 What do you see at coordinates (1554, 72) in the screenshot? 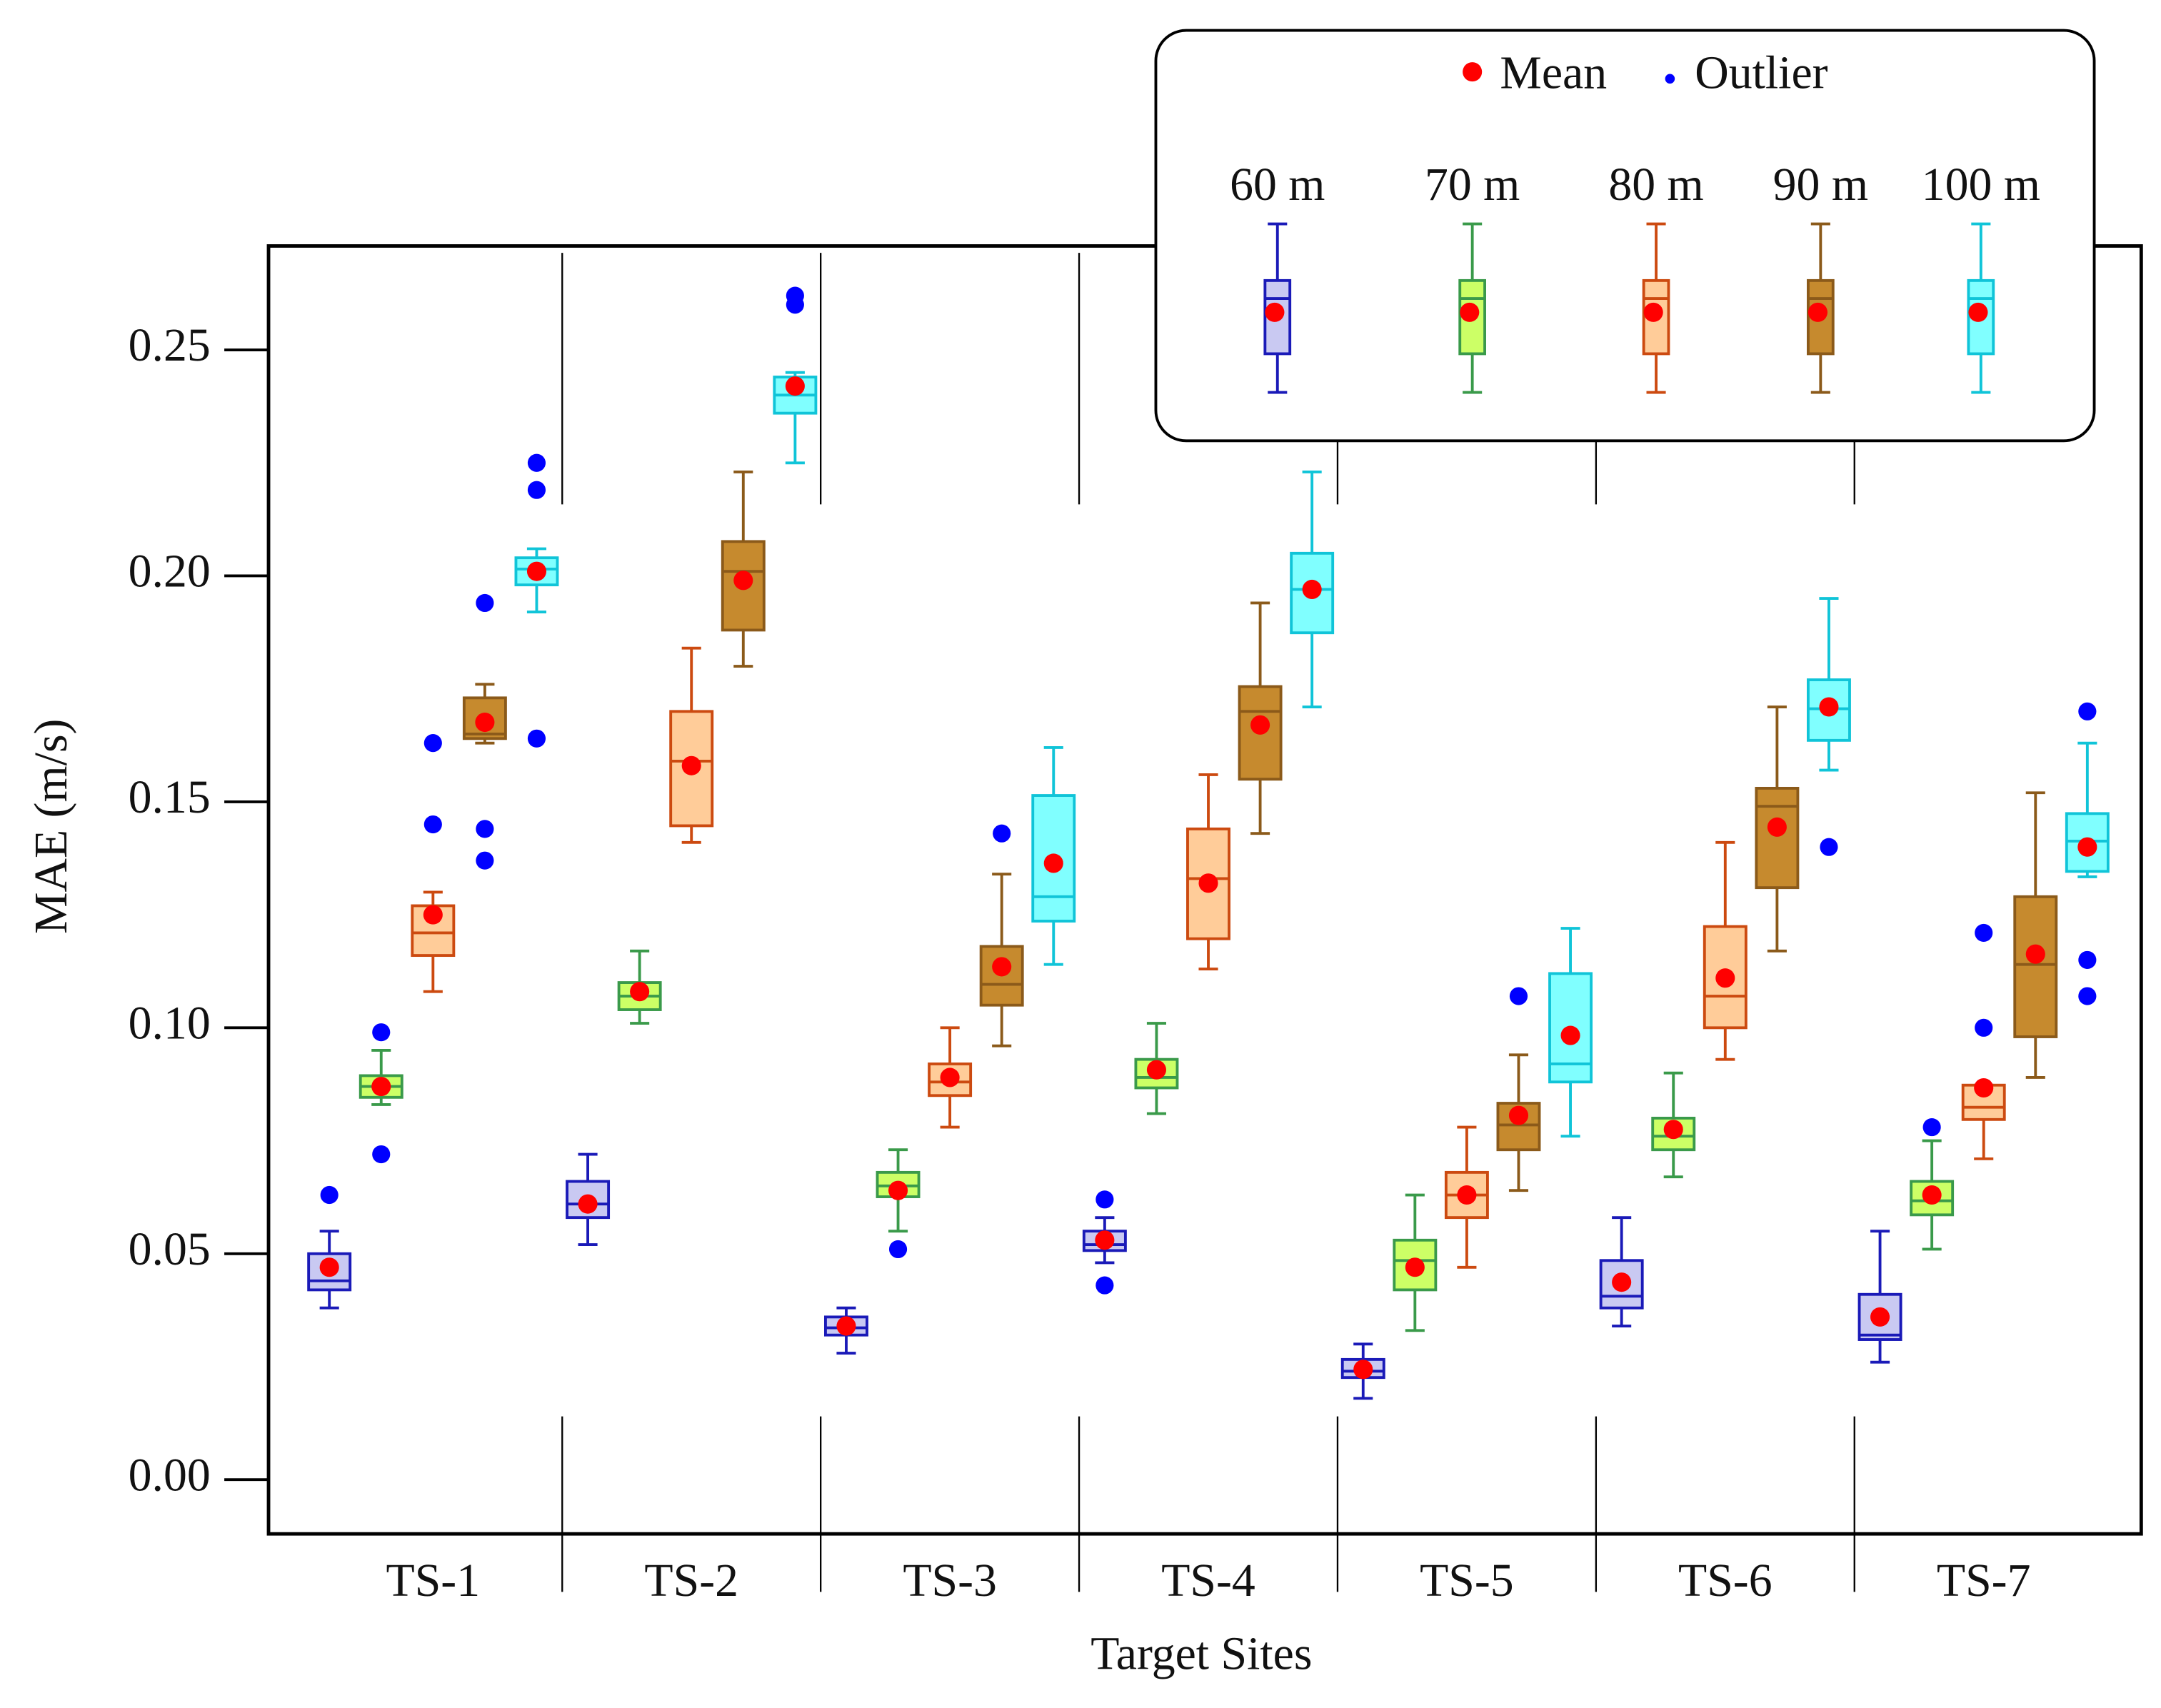
I see `legend-mean-label: Mean` at bounding box center [1554, 72].